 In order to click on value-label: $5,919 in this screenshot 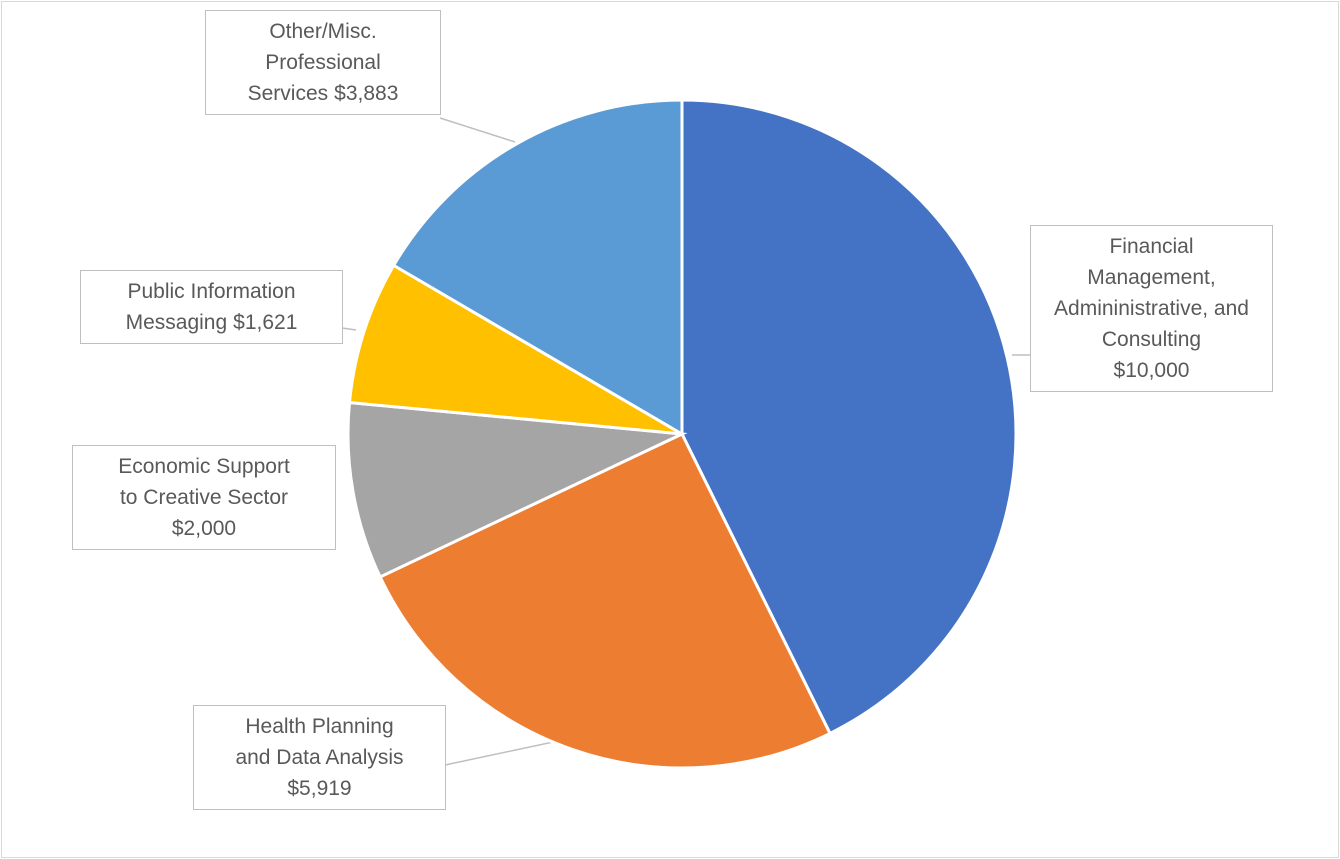, I will do `click(319, 788)`.